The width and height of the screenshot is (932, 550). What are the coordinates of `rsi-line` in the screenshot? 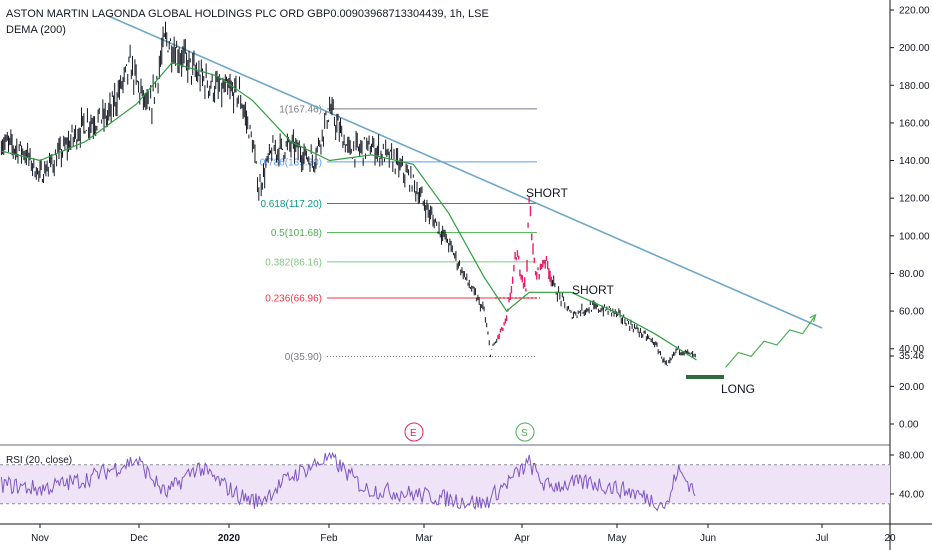 It's located at (348, 481).